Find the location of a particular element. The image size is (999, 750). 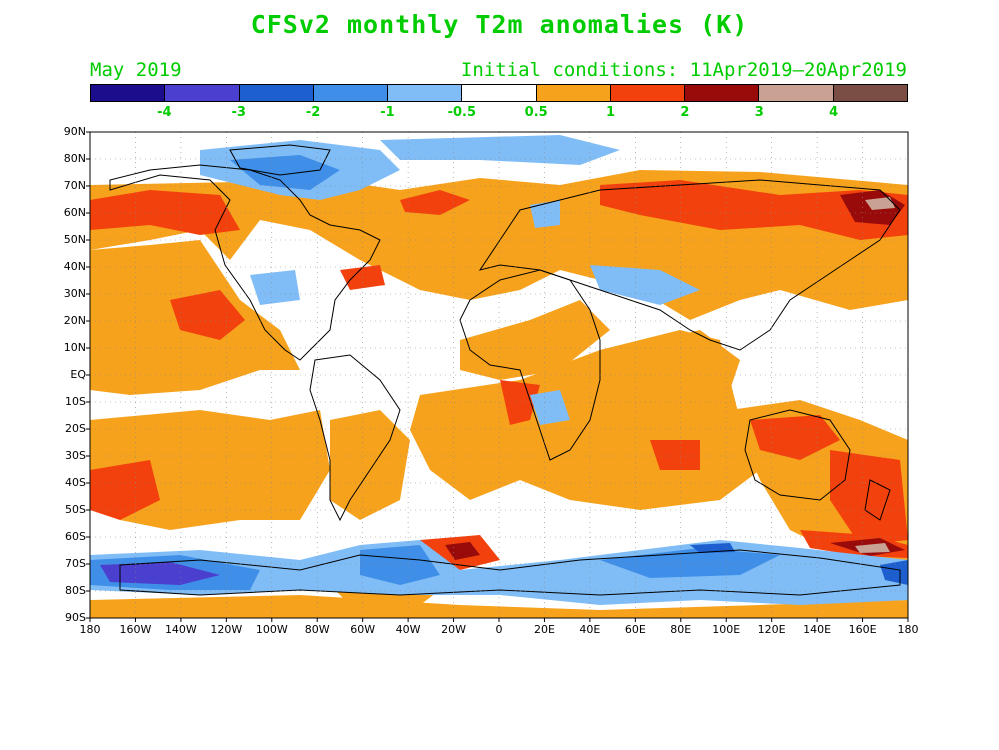

longitude-label: 160E is located at coordinates (862, 629).